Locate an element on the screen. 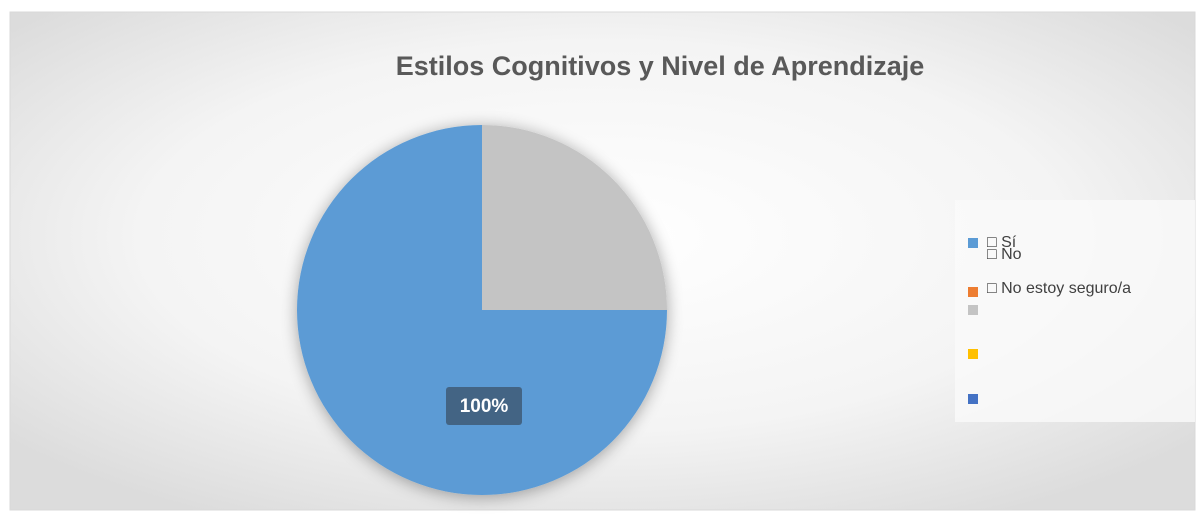  legend-box is located at coordinates (1075, 311).